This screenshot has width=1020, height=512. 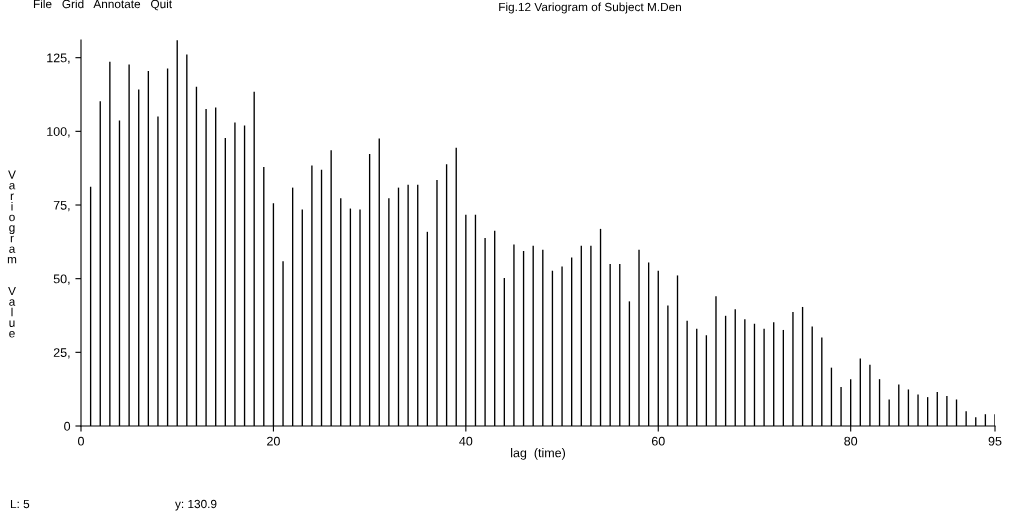 I want to click on text: Variogram Value, so click(x=12, y=254).